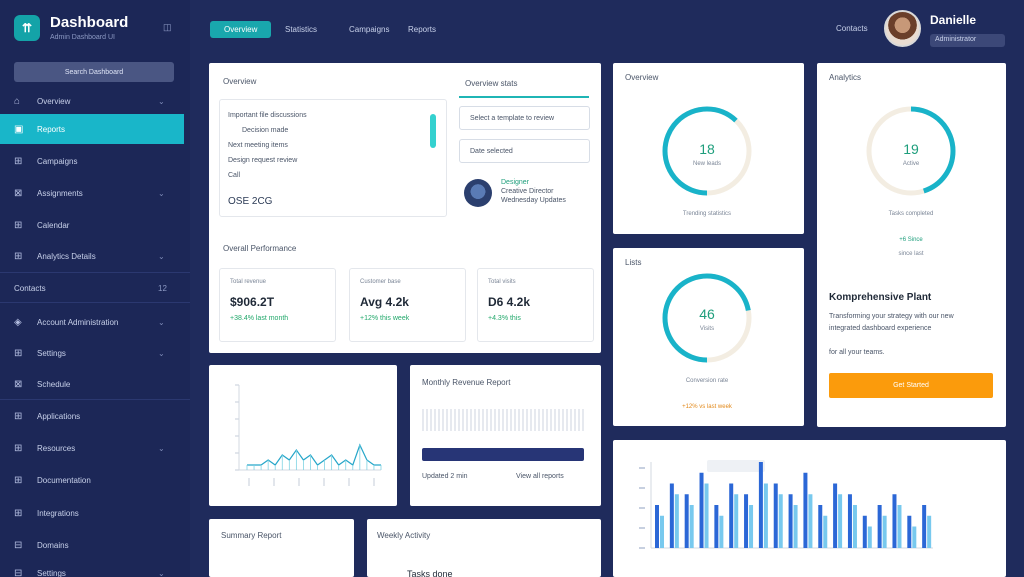  What do you see at coordinates (89, 22) in the screenshot?
I see `brand-name: Dashboard` at bounding box center [89, 22].